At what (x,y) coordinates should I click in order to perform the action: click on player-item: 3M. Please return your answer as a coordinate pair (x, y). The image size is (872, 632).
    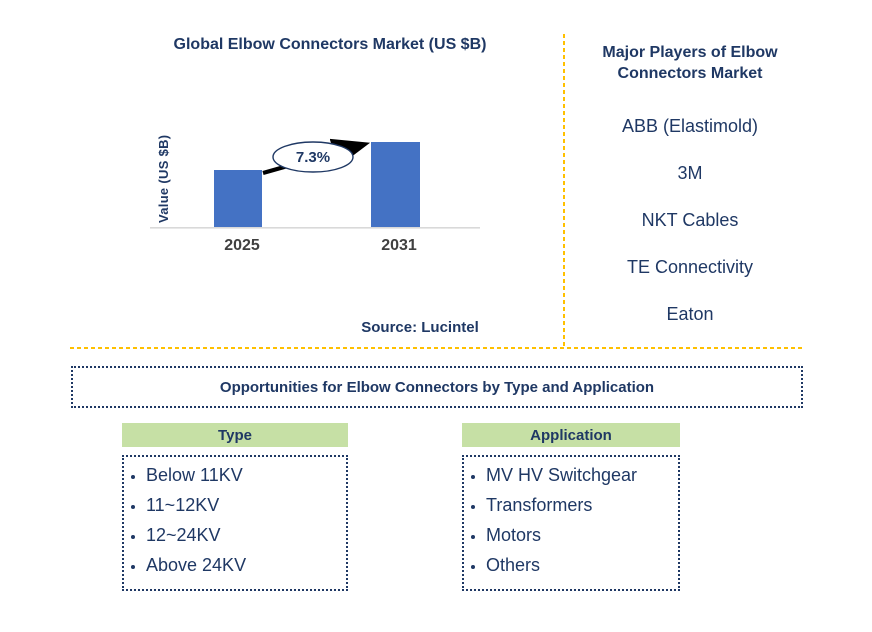
    Looking at the image, I should click on (690, 173).